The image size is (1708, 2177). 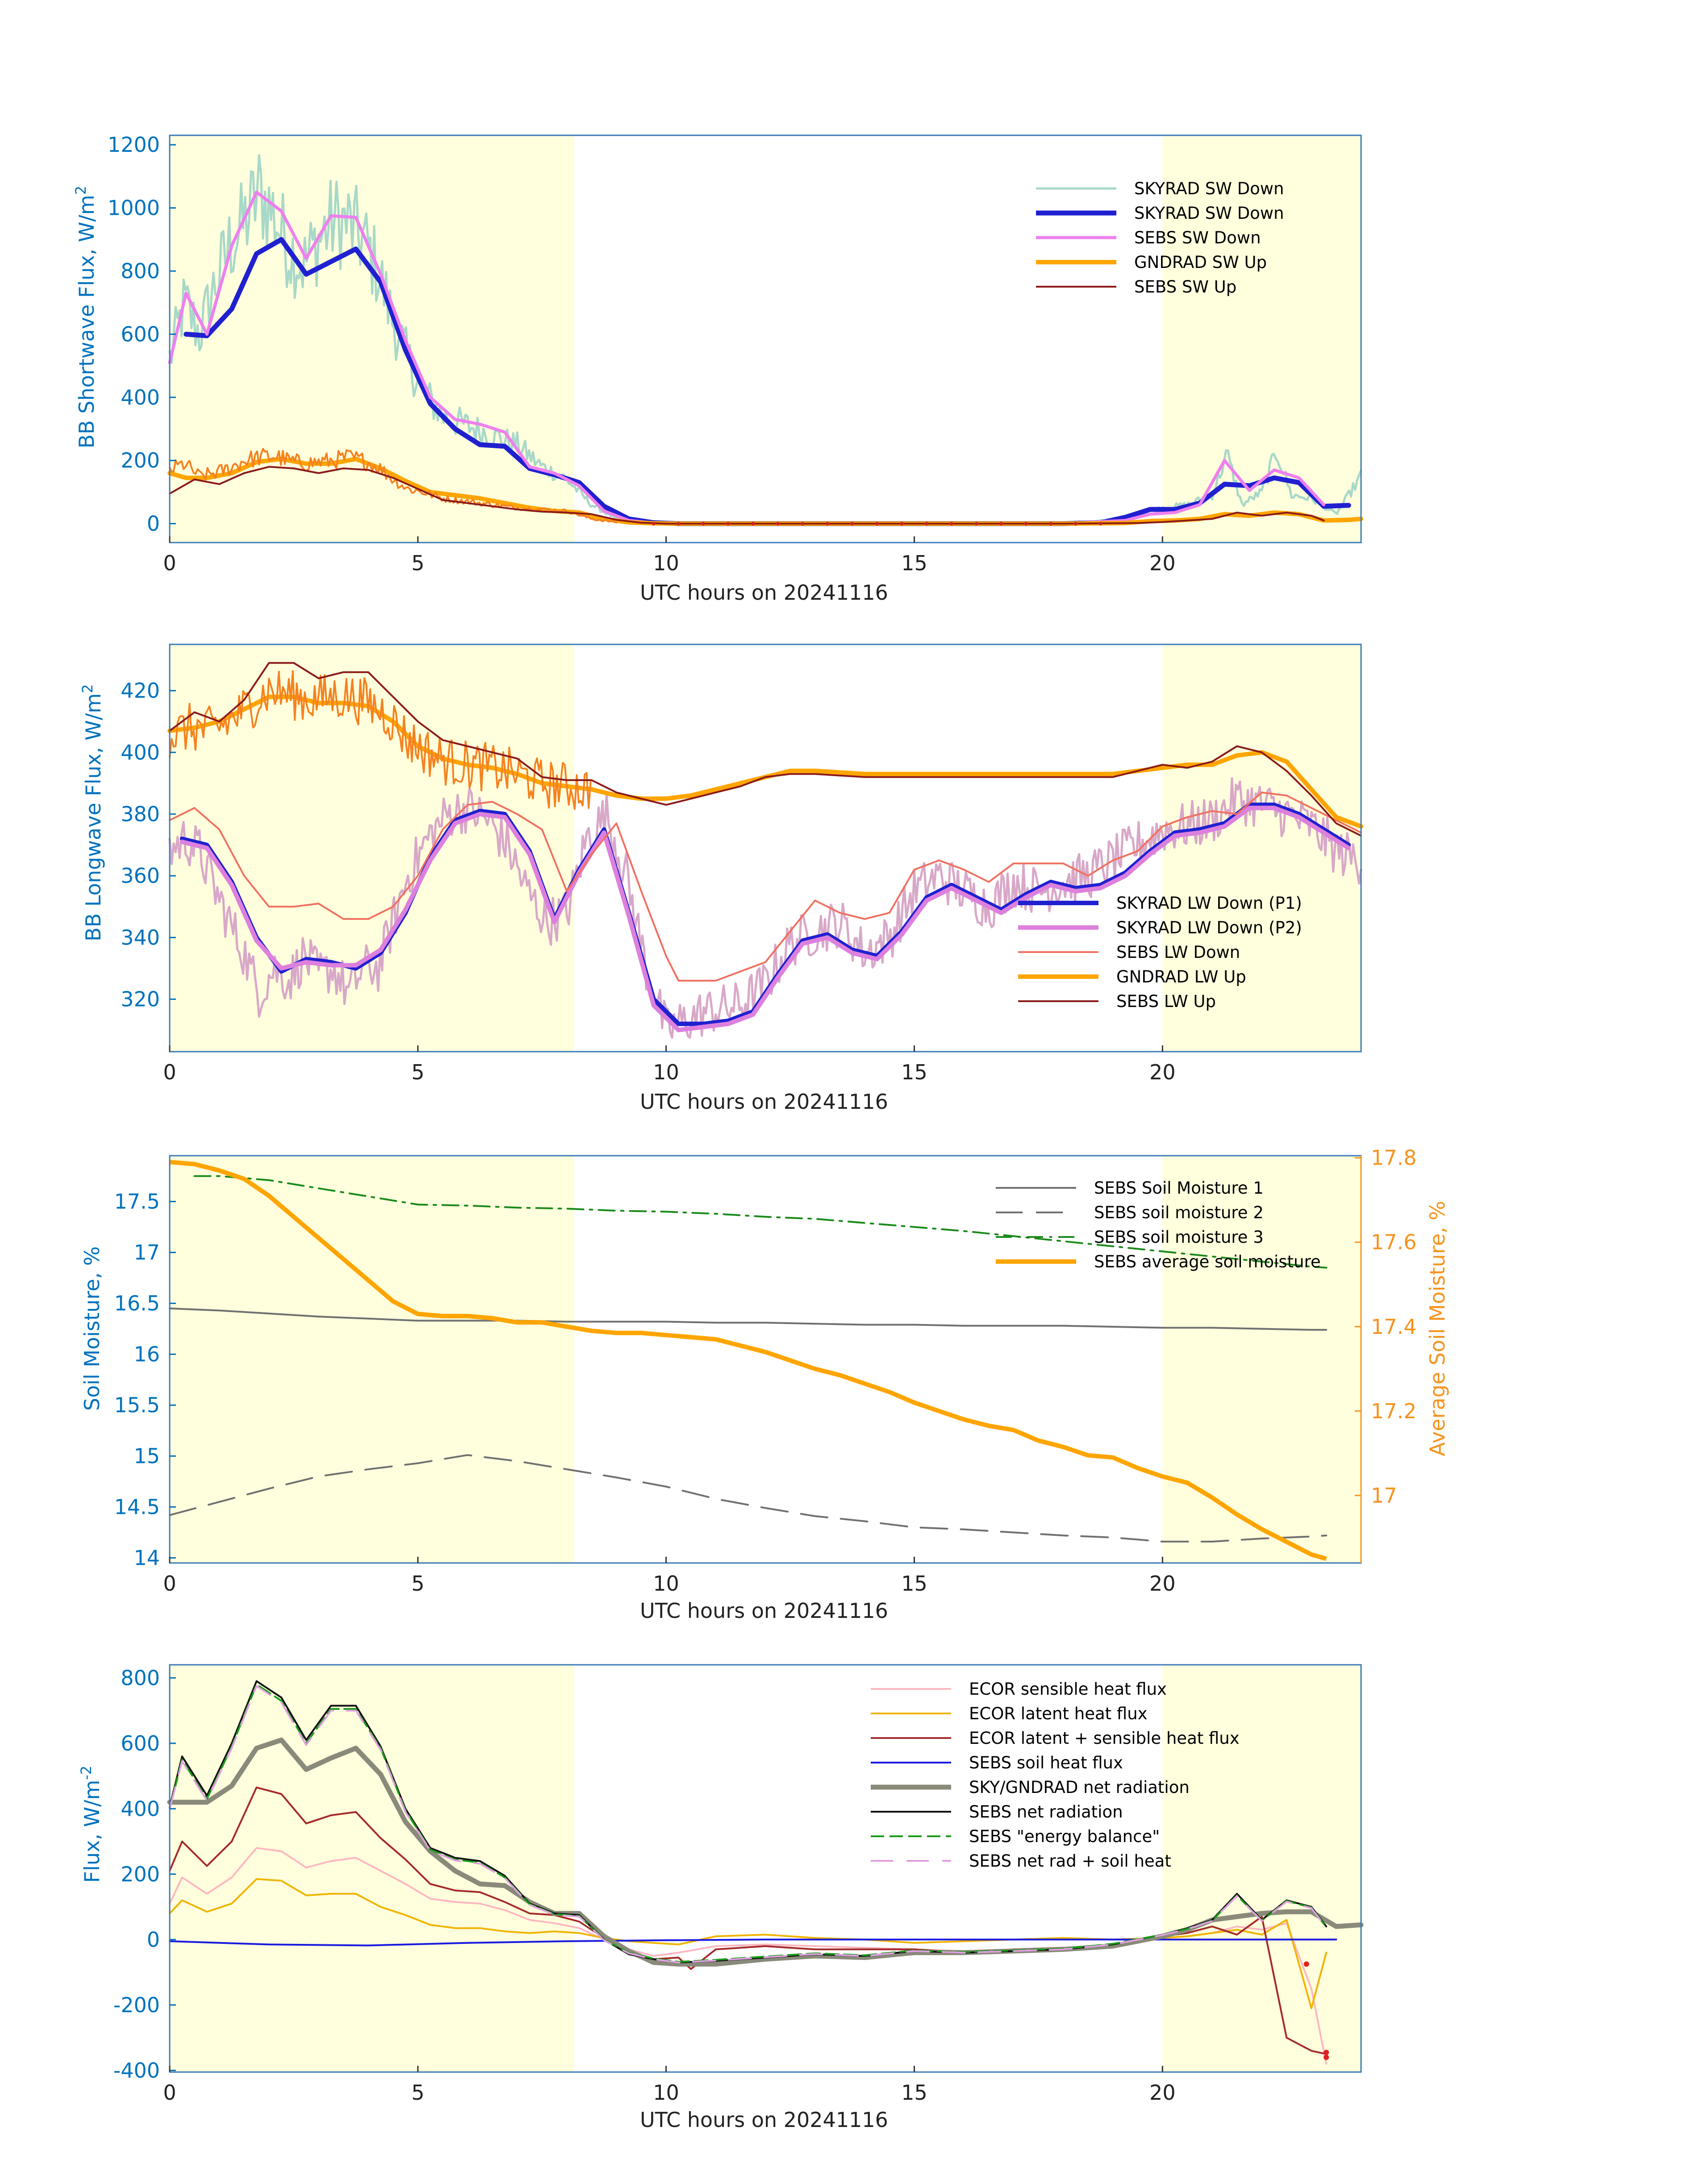 I want to click on legend-entry: SEBS SW Down, so click(x=1197, y=237).